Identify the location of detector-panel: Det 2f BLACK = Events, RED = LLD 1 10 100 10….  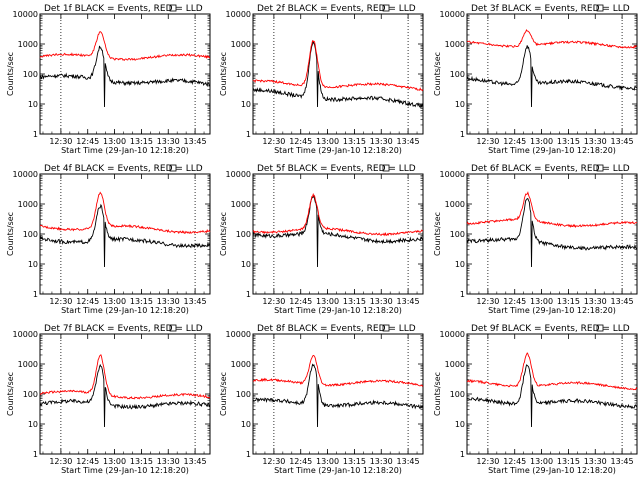
(321, 79).